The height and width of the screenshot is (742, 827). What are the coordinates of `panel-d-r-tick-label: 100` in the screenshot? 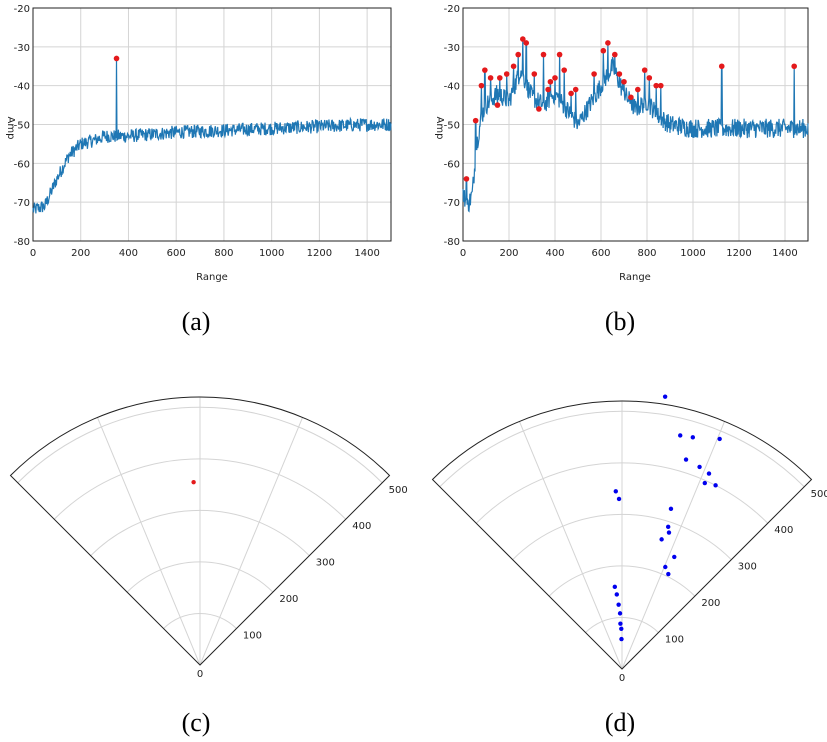 It's located at (674, 640).